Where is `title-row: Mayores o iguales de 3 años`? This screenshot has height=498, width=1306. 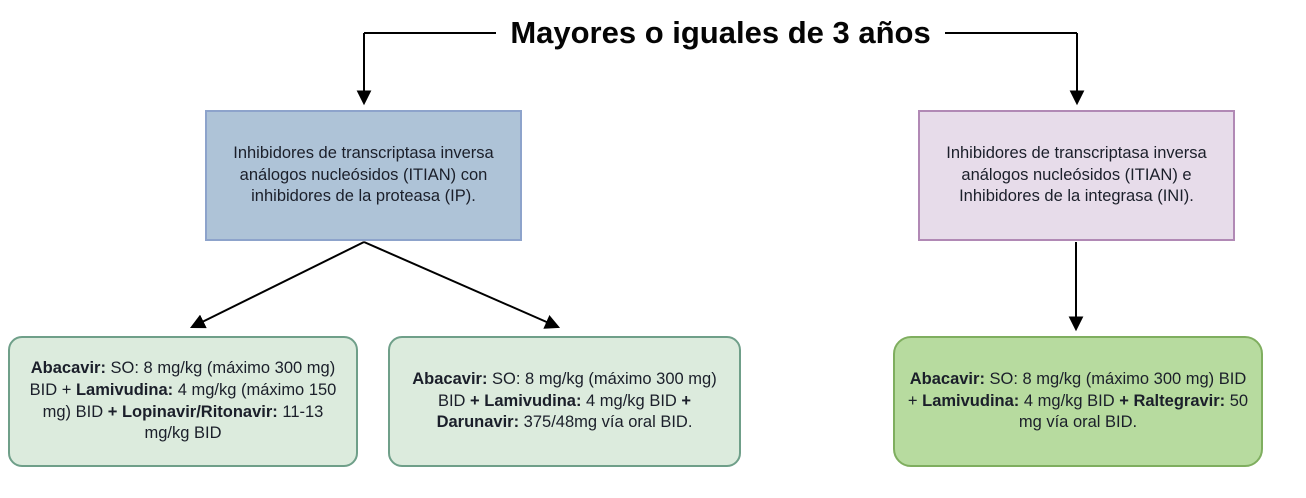
title-row: Mayores o iguales de 3 años is located at coordinates (721, 33).